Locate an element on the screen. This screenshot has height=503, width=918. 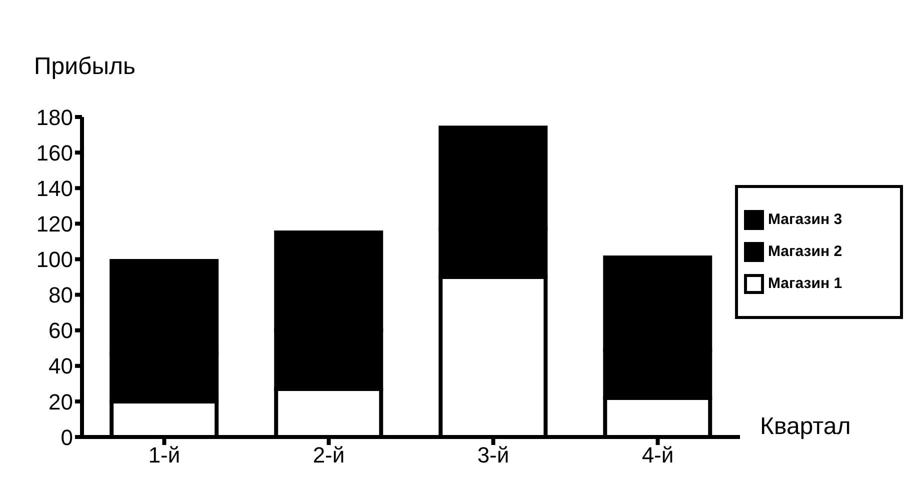
y-tick-label: 20 is located at coordinates (60, 401).